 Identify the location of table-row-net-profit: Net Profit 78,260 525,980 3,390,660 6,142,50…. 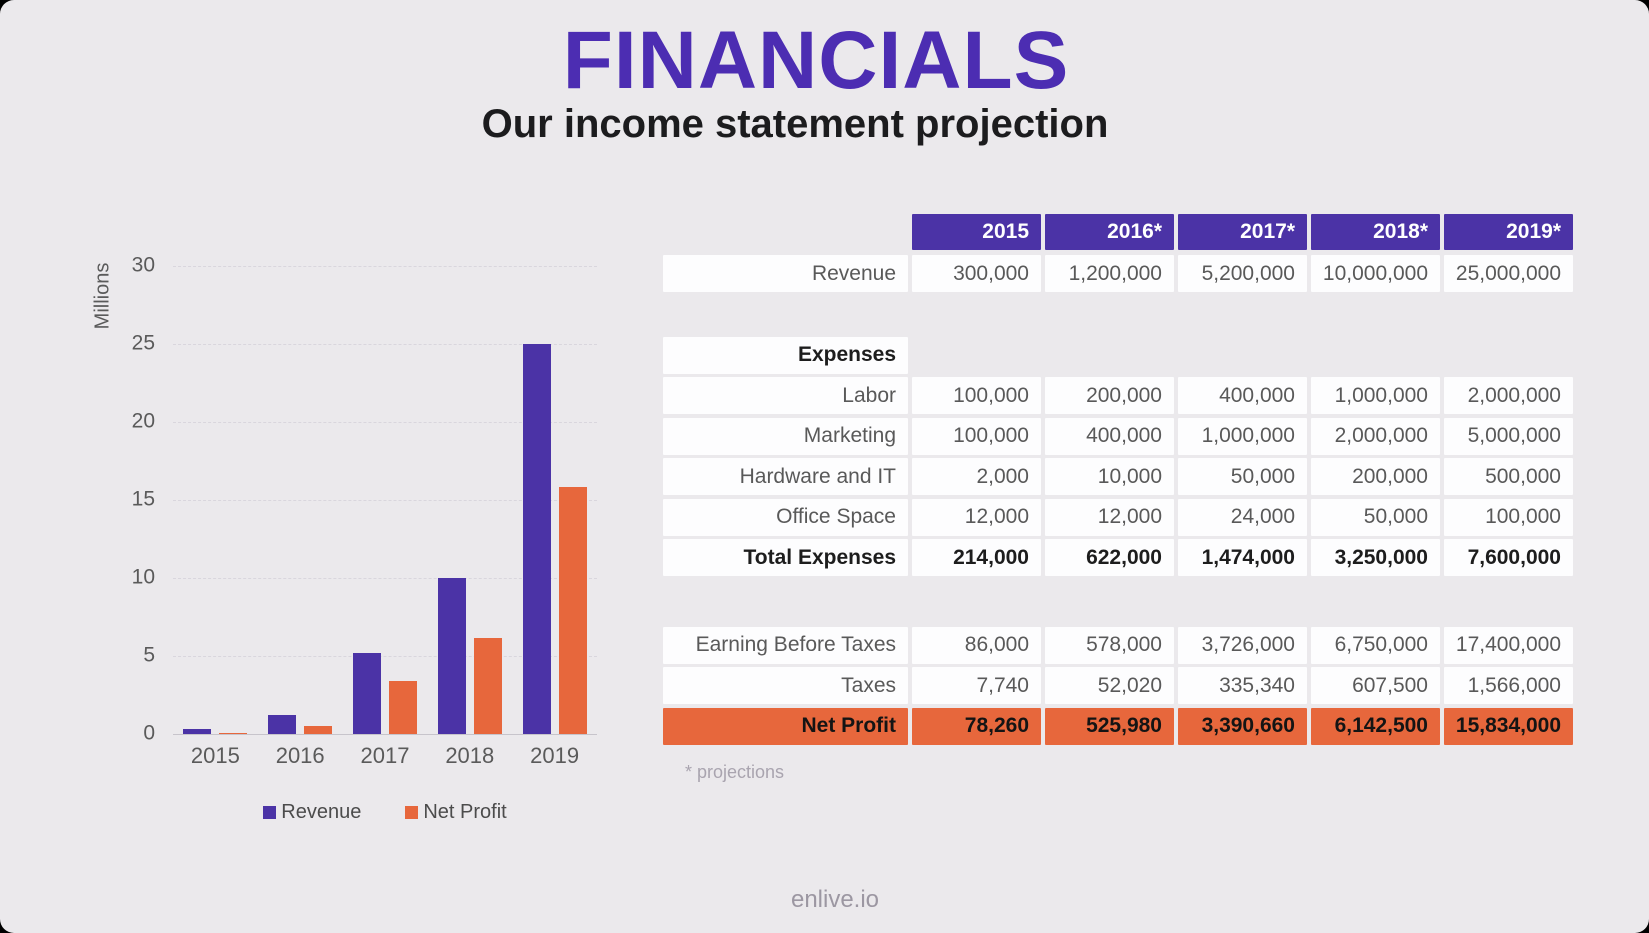
(1118, 726).